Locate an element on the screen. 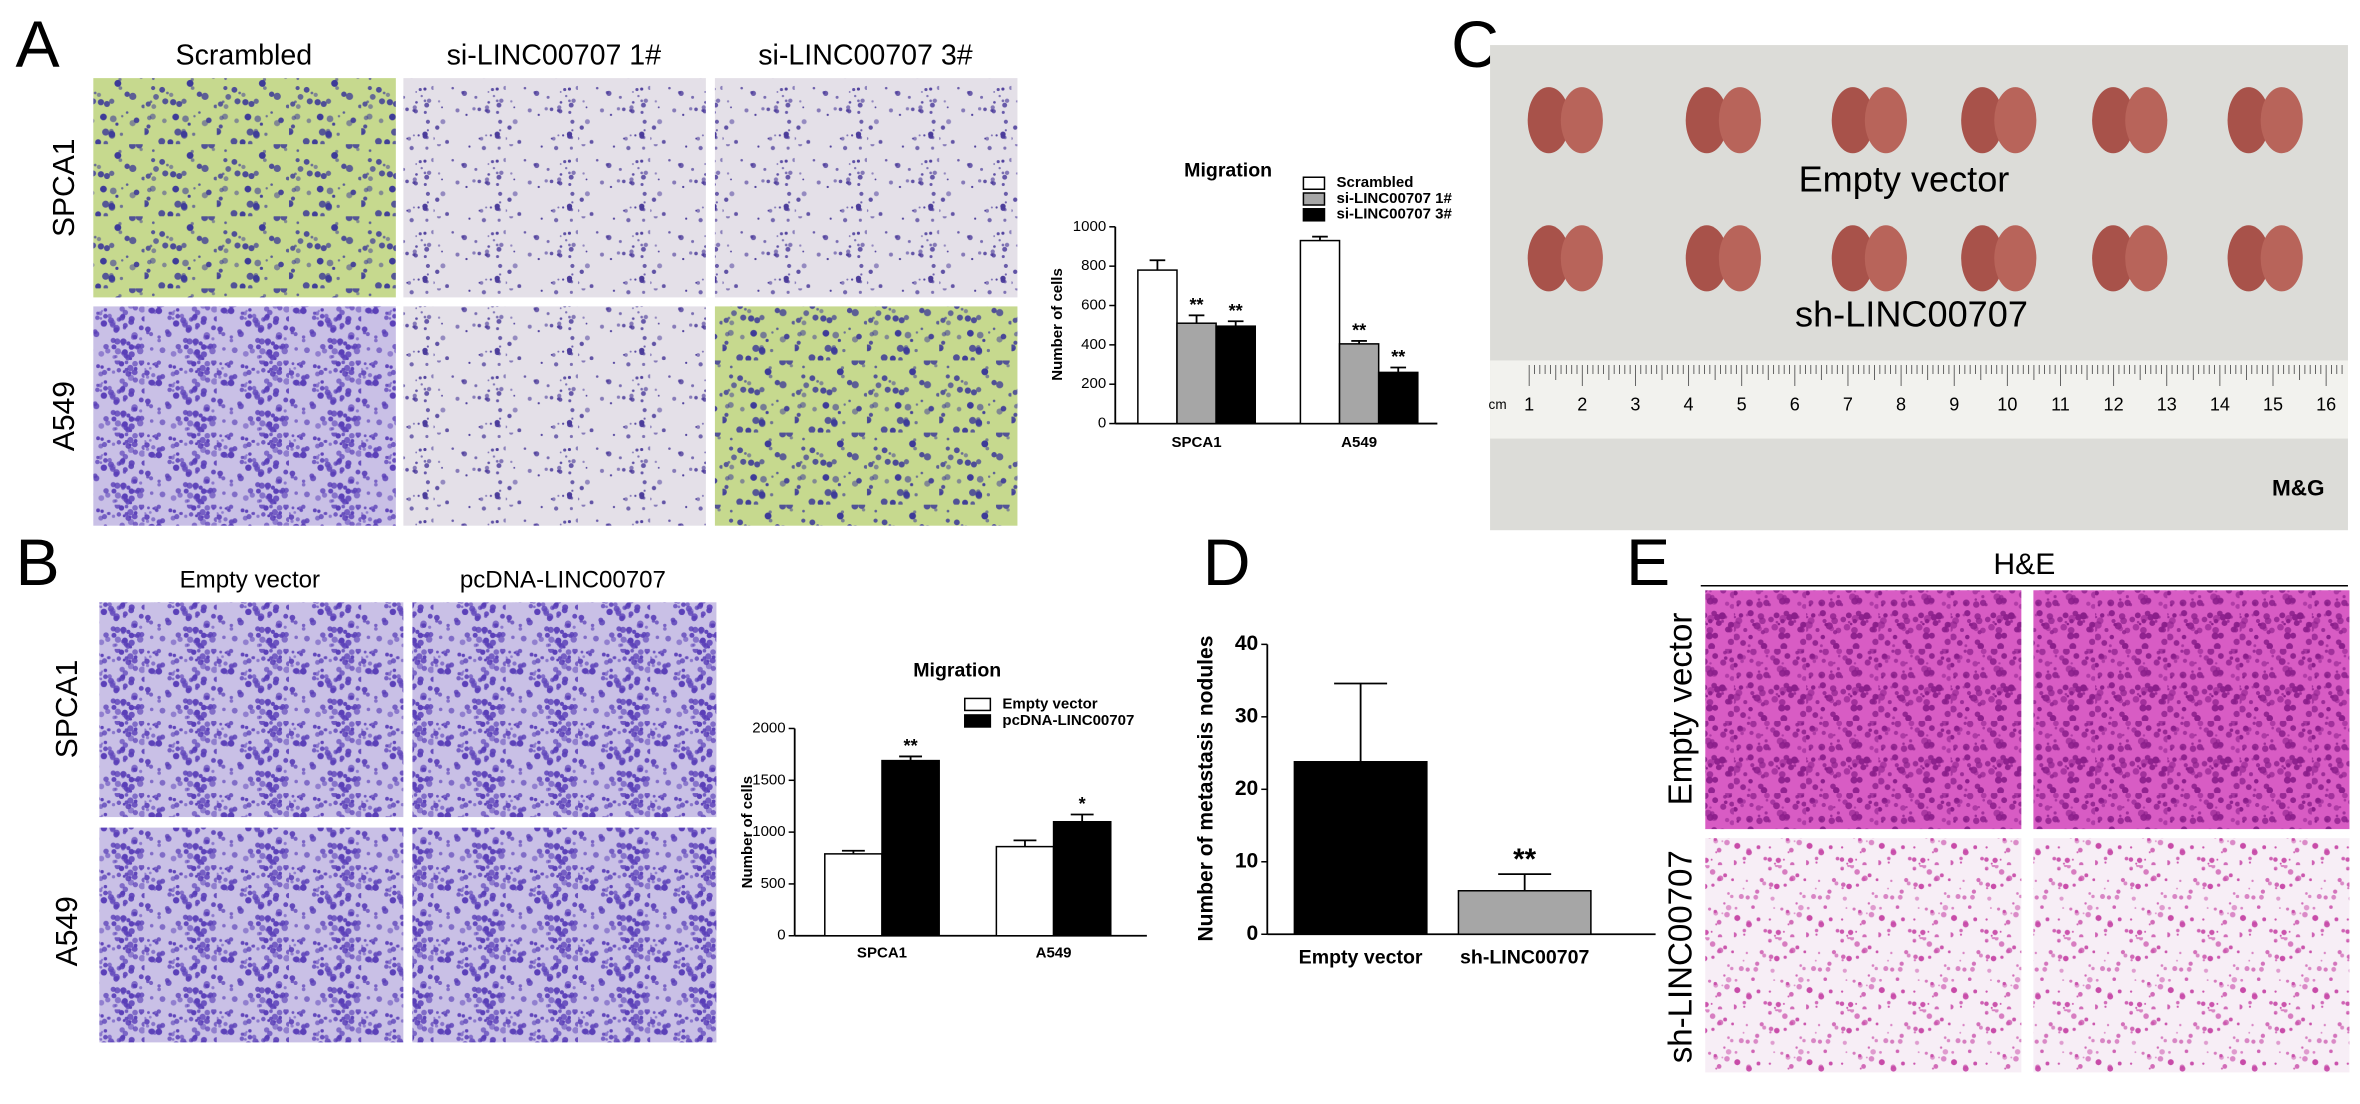 The width and height of the screenshot is (2360, 1104). x-tick-label: sh-LINC00707 is located at coordinates (1524, 957).